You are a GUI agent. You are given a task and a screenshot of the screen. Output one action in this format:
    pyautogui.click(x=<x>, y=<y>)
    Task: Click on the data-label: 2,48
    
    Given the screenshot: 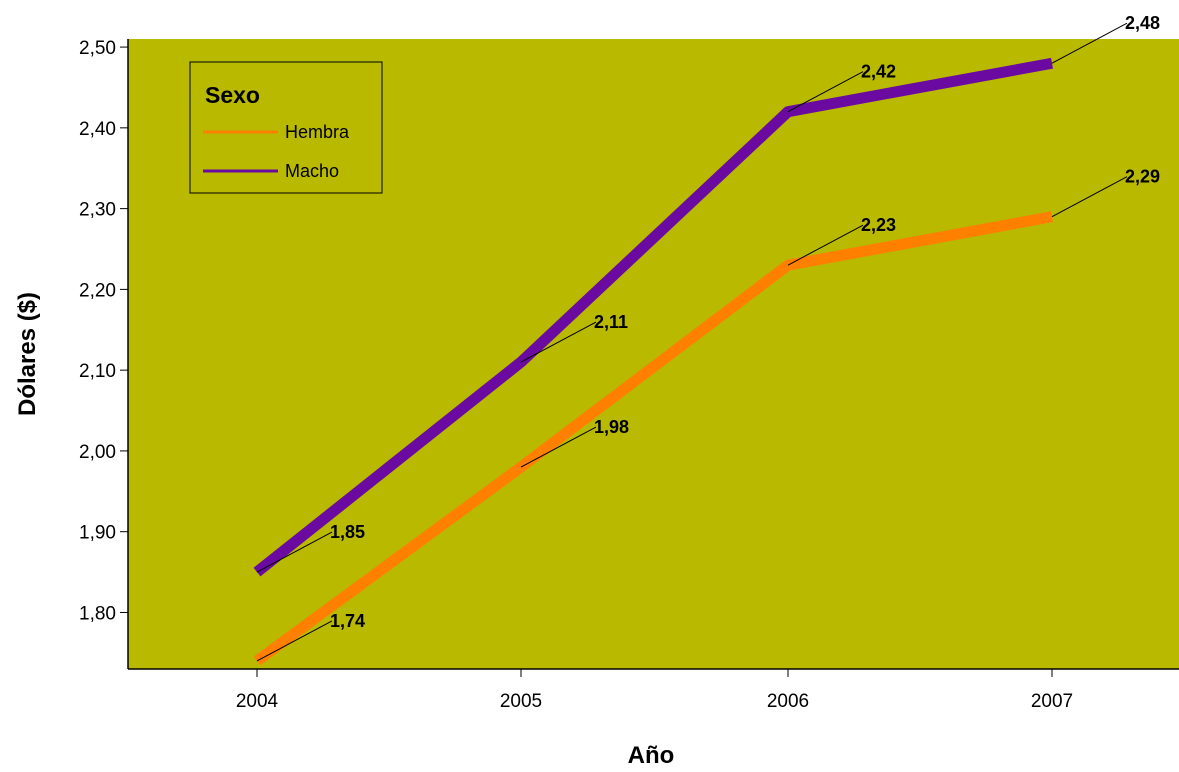 What is the action you would take?
    pyautogui.click(x=1142, y=23)
    